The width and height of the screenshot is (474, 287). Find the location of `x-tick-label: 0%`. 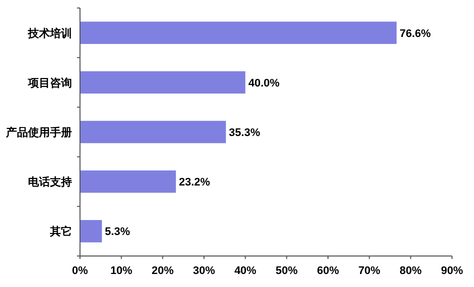

x-tick-label: 0% is located at coordinates (80, 271).